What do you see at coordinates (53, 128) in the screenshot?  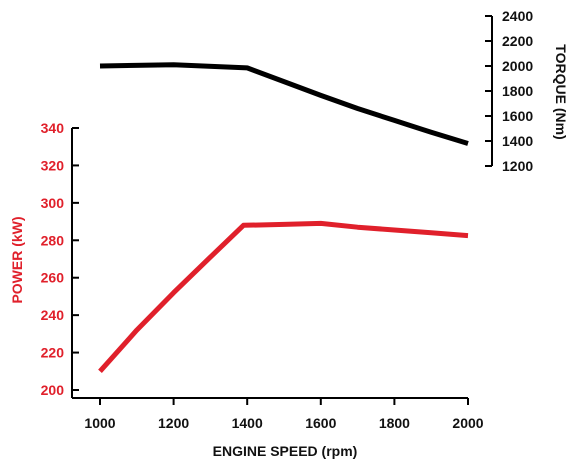 I see `power-tick-label: 340` at bounding box center [53, 128].